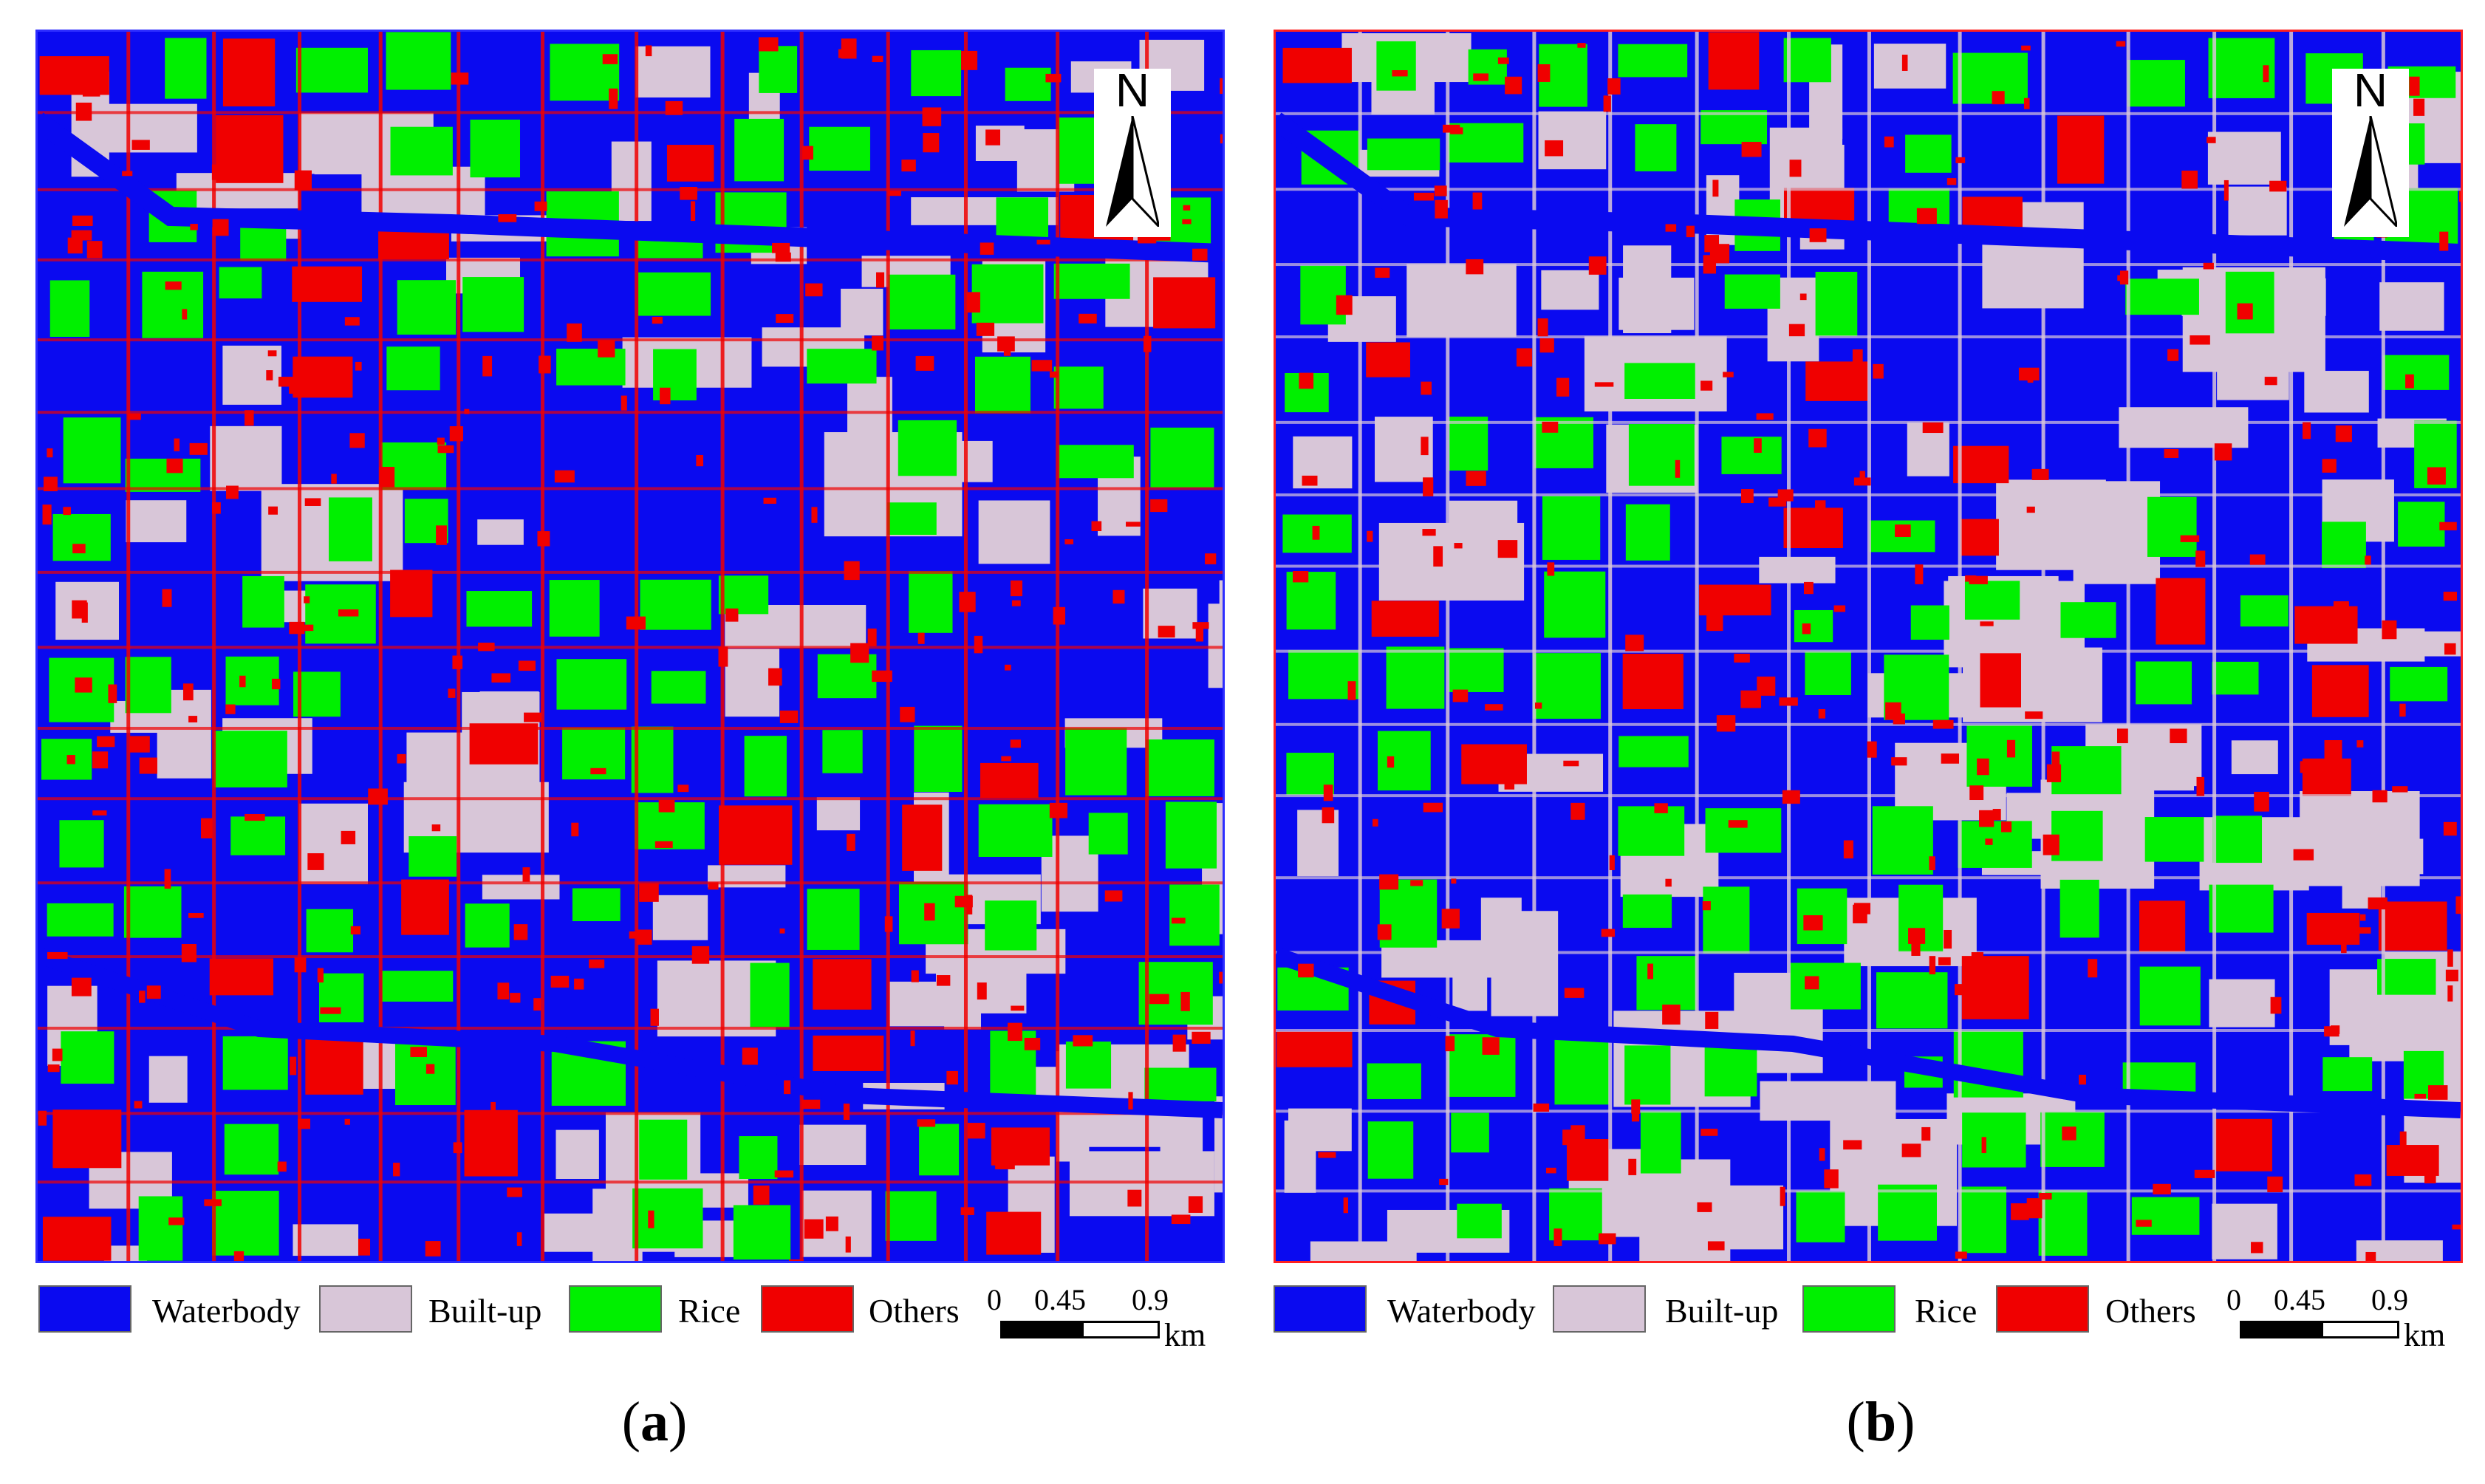 This screenshot has height=1484, width=2485. What do you see at coordinates (1132, 91) in the screenshot?
I see `north-label-a: N` at bounding box center [1132, 91].